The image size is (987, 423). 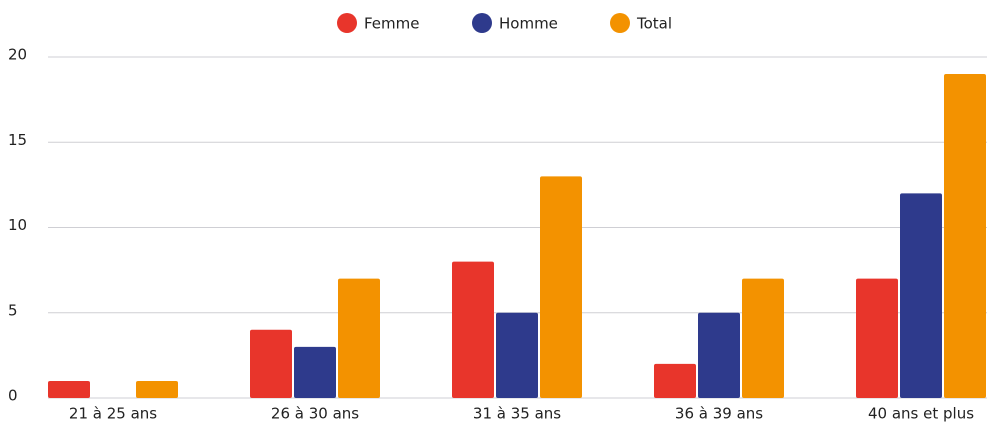 I want to click on x-tick-label: 31 à 35 ans, so click(x=517, y=414).